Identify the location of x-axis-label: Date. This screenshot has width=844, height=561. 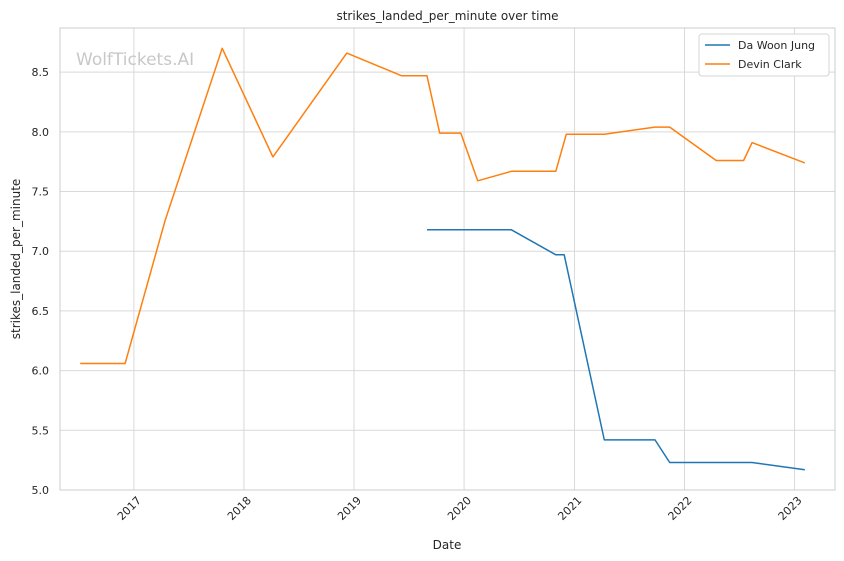
(447, 545).